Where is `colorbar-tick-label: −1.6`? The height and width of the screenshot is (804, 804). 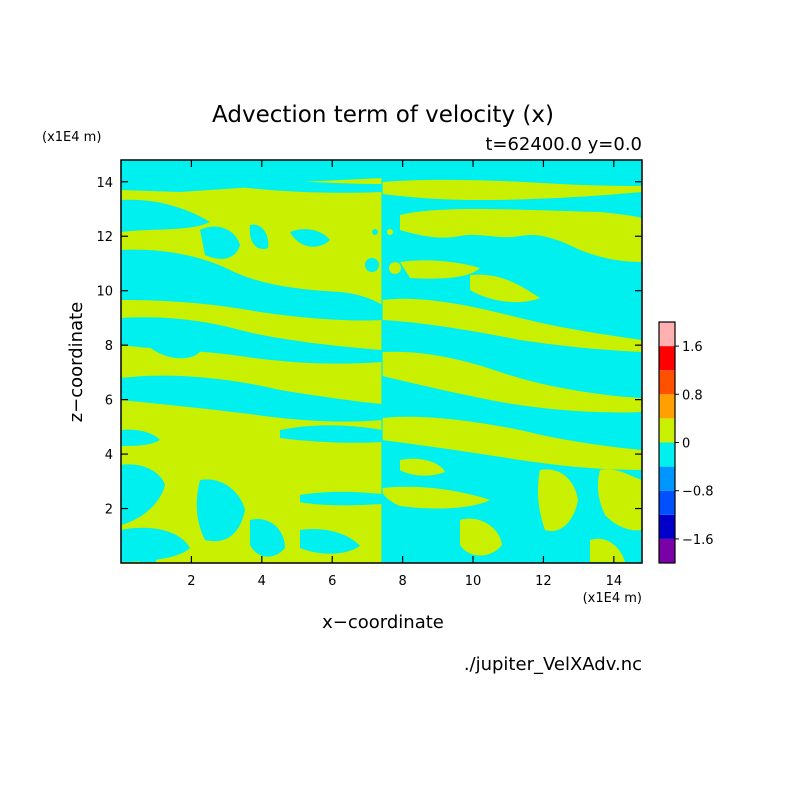
colorbar-tick-label: −1.6 is located at coordinates (698, 540).